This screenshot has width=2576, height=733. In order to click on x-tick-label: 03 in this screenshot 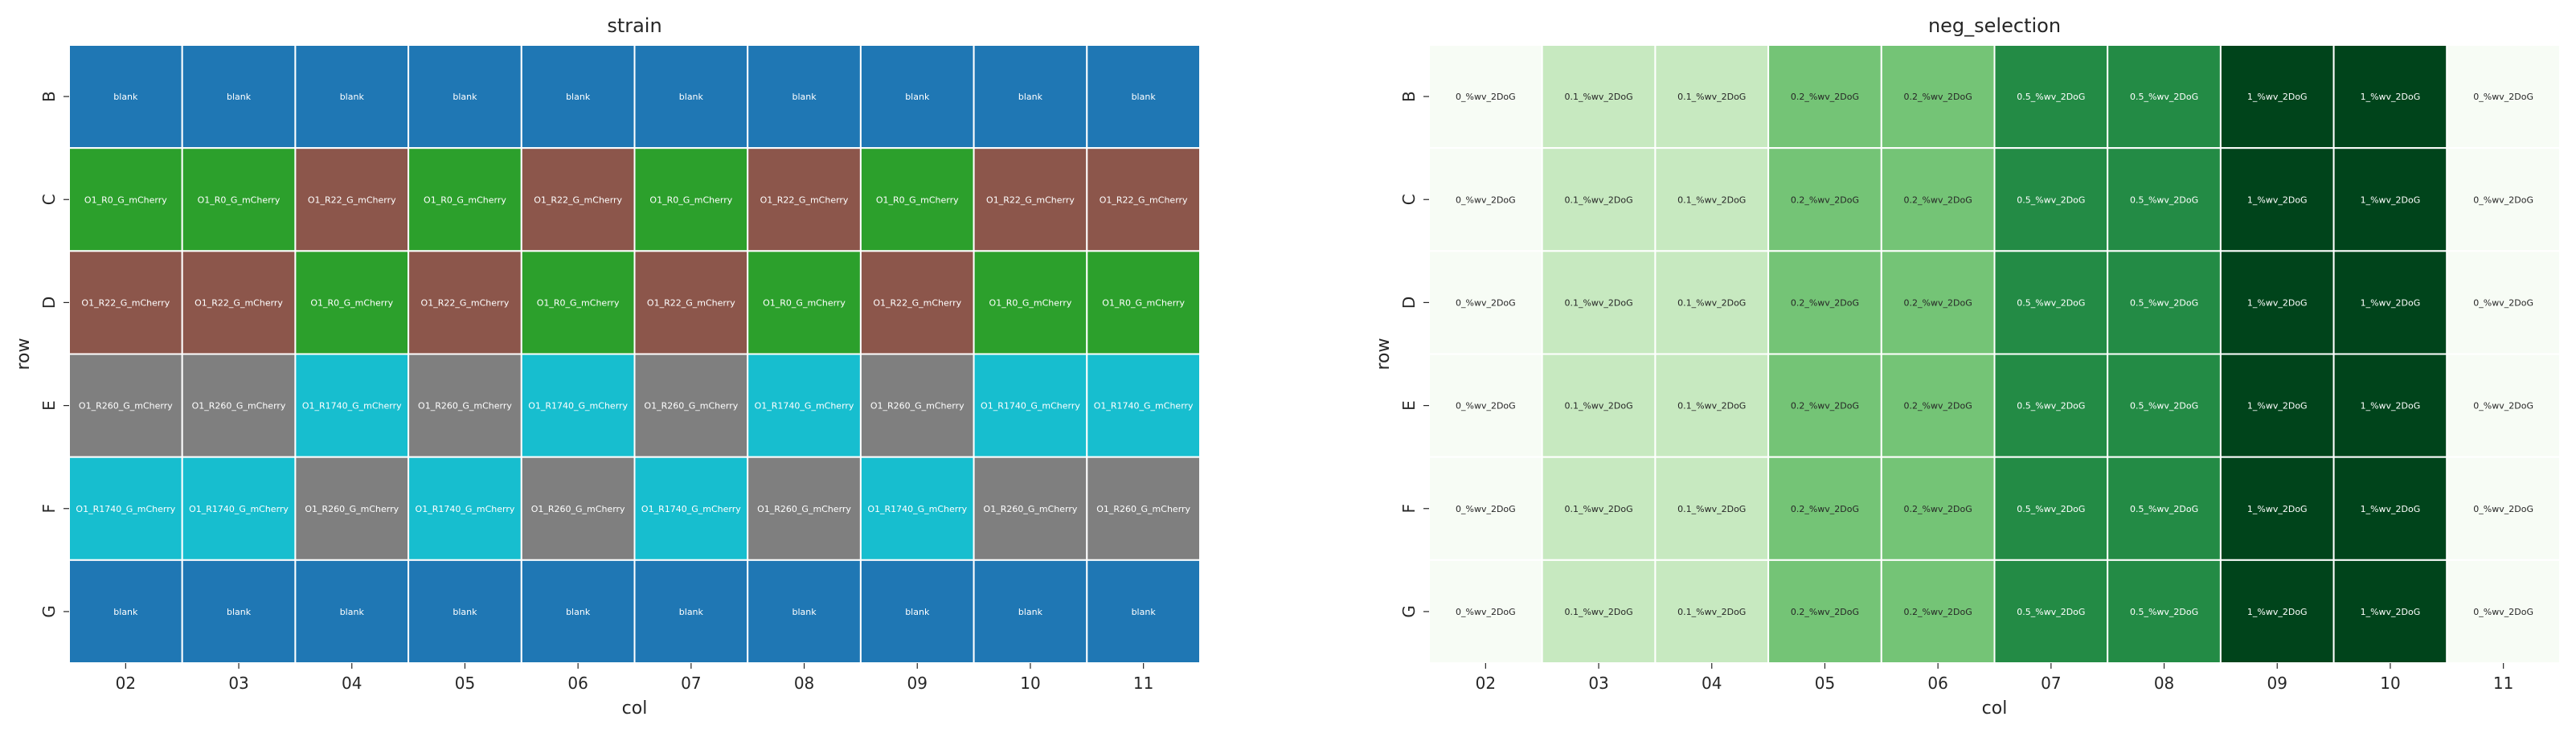, I will do `click(1598, 683)`.